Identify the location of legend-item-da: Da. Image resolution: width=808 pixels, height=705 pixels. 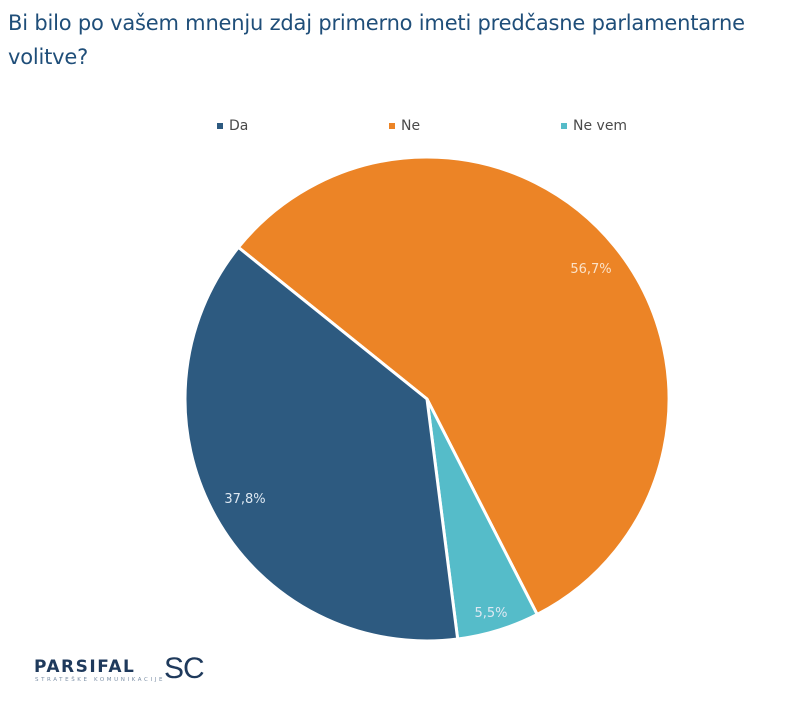
(232, 126).